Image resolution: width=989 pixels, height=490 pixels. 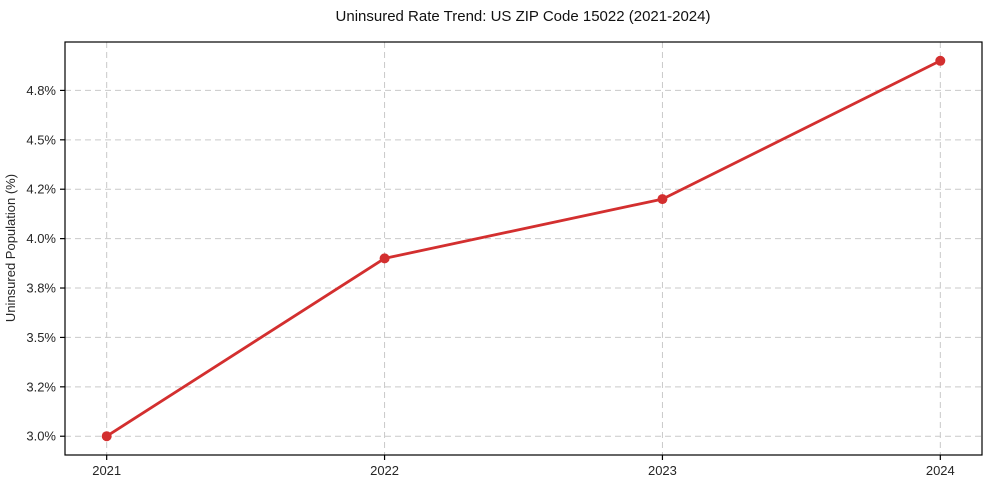 I want to click on x-tick-label: 2022, so click(x=384, y=470).